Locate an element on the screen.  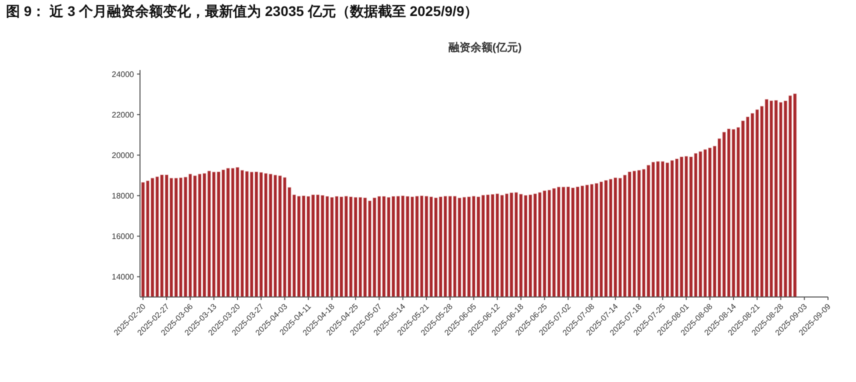
y-tick-label: 20000 is located at coordinates (123, 155).